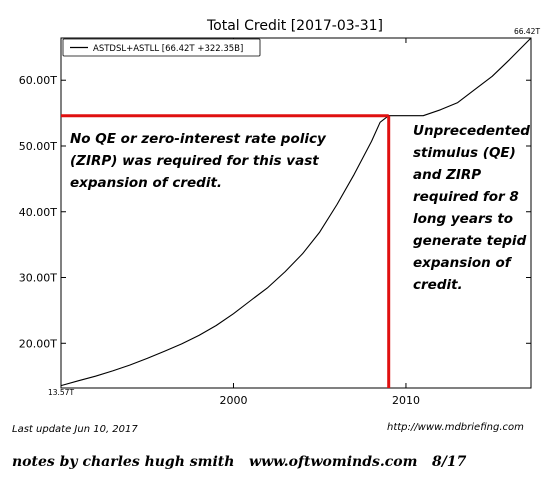 The height and width of the screenshot is (477, 550). What do you see at coordinates (447, 175) in the screenshot?
I see `right-annotation-line: and ZIRP` at bounding box center [447, 175].